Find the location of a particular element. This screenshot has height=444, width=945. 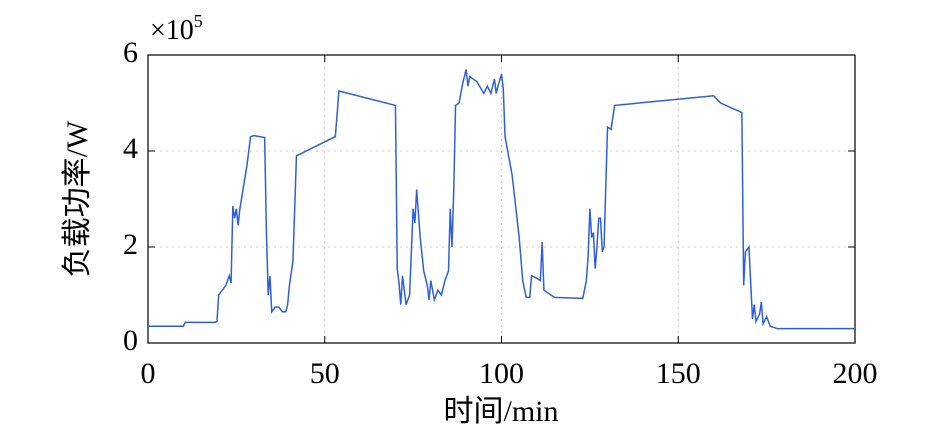

y-tick-label: 4 is located at coordinates (130, 148).